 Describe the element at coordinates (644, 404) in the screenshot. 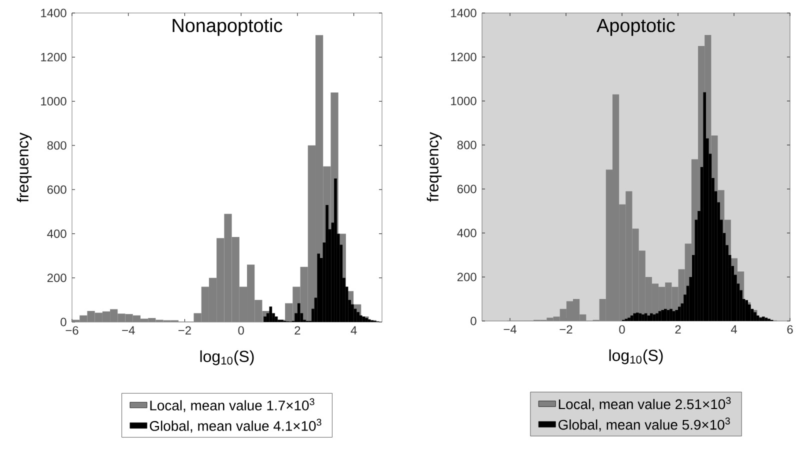

I see `legend-label: Local, mean value 2.51×10$^{3}$` at that location.